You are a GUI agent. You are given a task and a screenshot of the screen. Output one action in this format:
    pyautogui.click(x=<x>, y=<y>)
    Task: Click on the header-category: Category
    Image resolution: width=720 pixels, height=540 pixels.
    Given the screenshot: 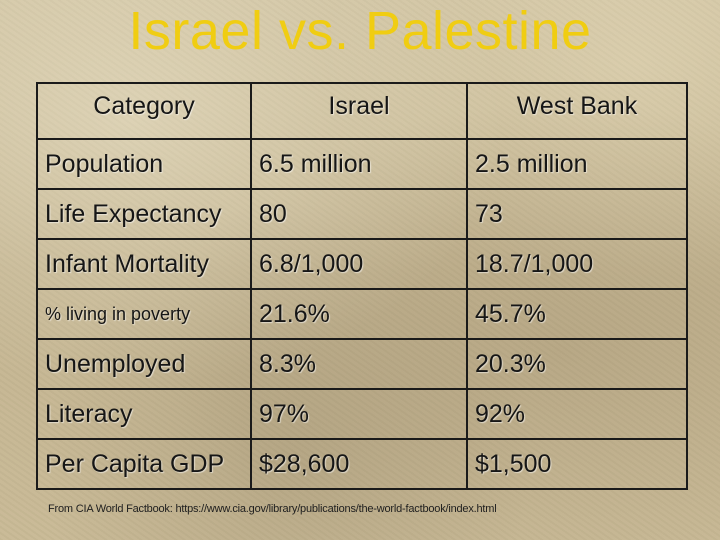 What is the action you would take?
    pyautogui.click(x=144, y=111)
    